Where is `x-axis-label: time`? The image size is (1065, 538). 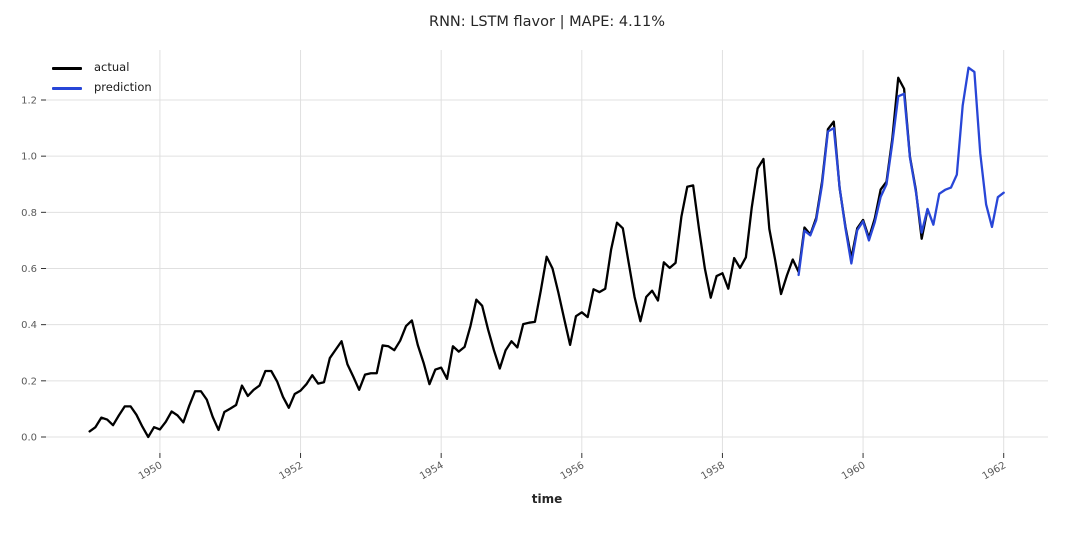 x-axis-label: time is located at coordinates (547, 499).